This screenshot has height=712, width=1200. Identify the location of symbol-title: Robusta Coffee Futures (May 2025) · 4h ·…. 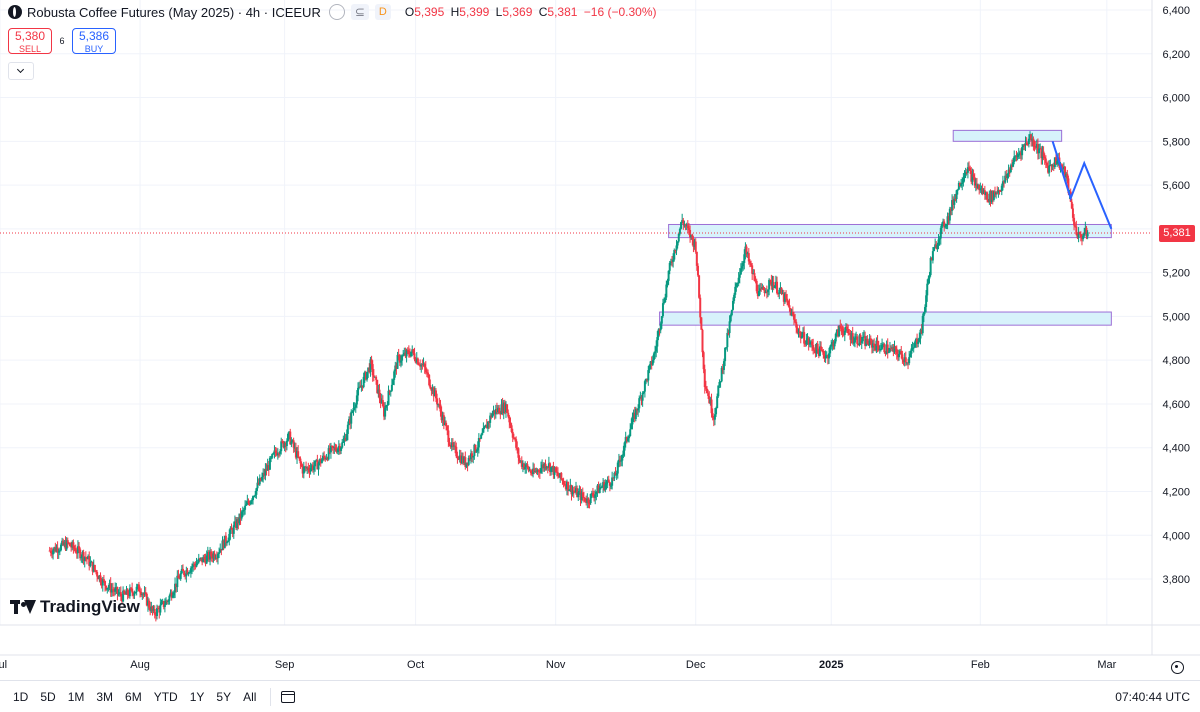
(174, 12).